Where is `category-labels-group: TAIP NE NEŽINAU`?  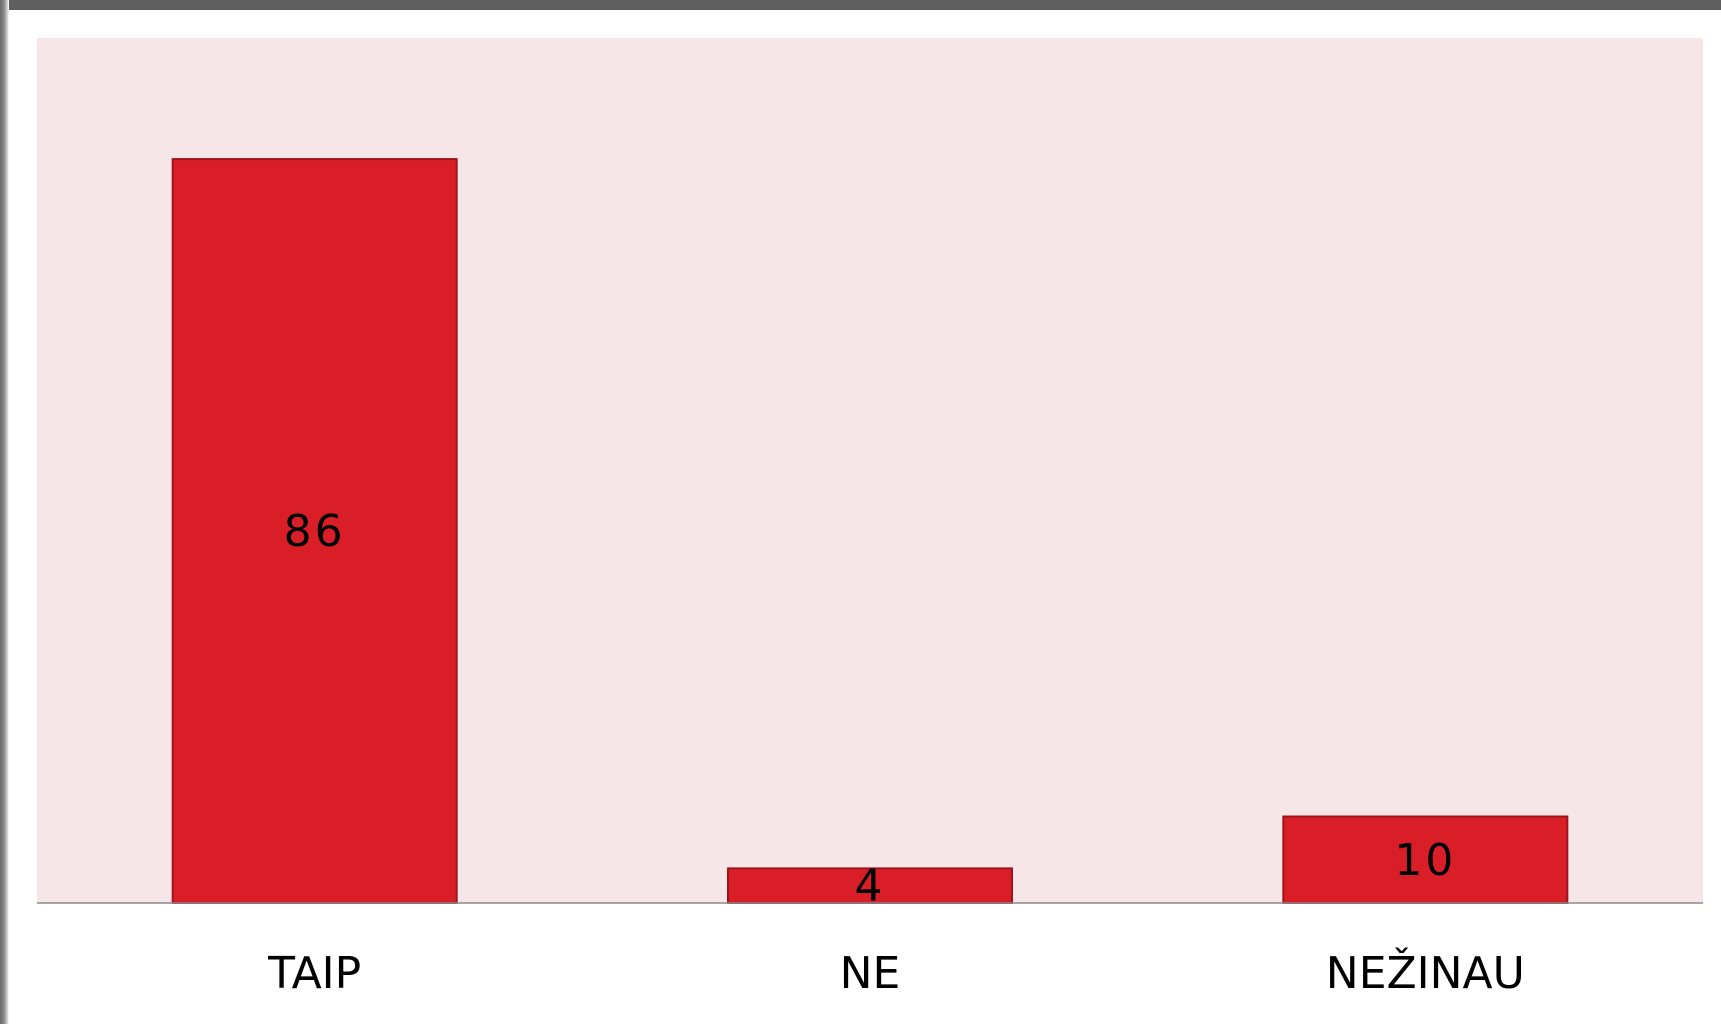 category-labels-group: TAIP NE NEŽINAU is located at coordinates (896, 972).